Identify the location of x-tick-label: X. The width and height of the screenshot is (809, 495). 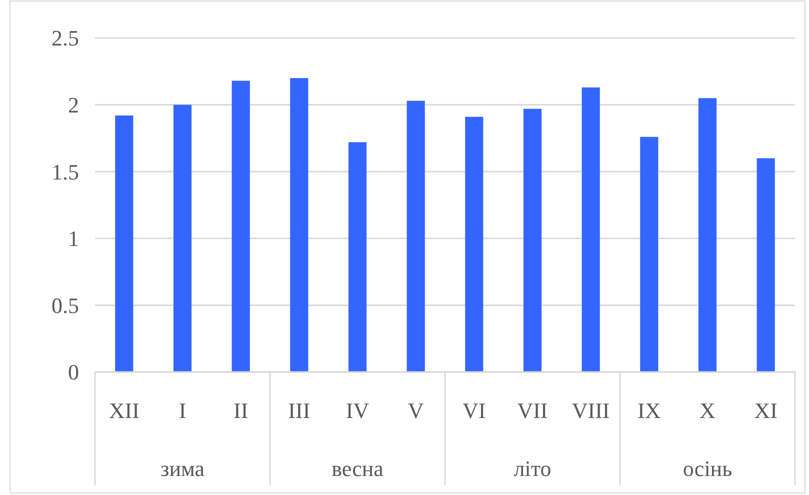
(708, 410).